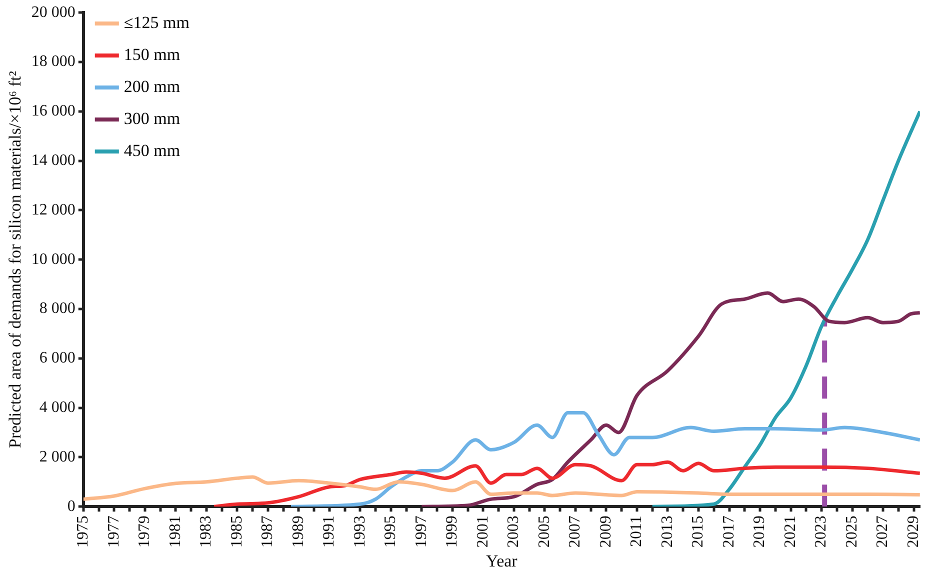  What do you see at coordinates (513, 532) in the screenshot?
I see `x-tick-label: 2003` at bounding box center [513, 532].